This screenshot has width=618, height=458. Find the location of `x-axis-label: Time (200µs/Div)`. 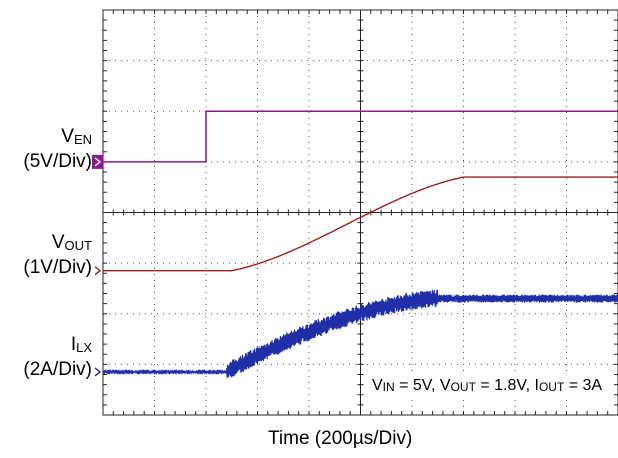

x-axis-label: Time (200µs/Div) is located at coordinates (340, 438).